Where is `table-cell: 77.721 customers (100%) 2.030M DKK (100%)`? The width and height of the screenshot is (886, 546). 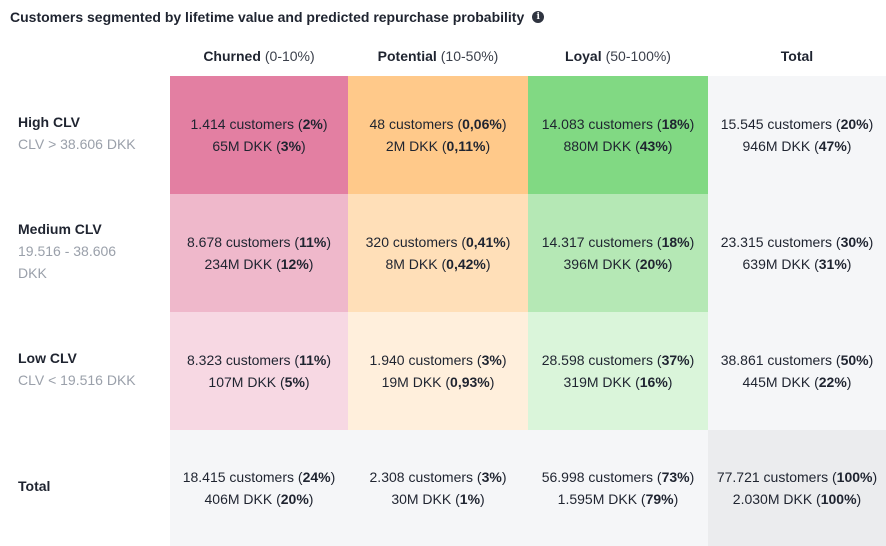
table-cell: 77.721 customers (100%) 2.030M DKK (100%) is located at coordinates (797, 488).